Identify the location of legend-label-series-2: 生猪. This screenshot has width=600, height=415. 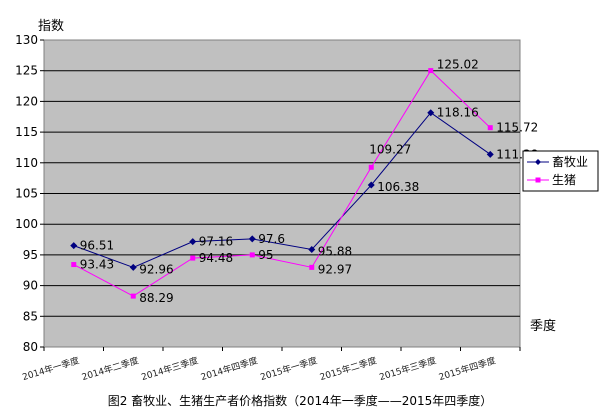
(564, 180).